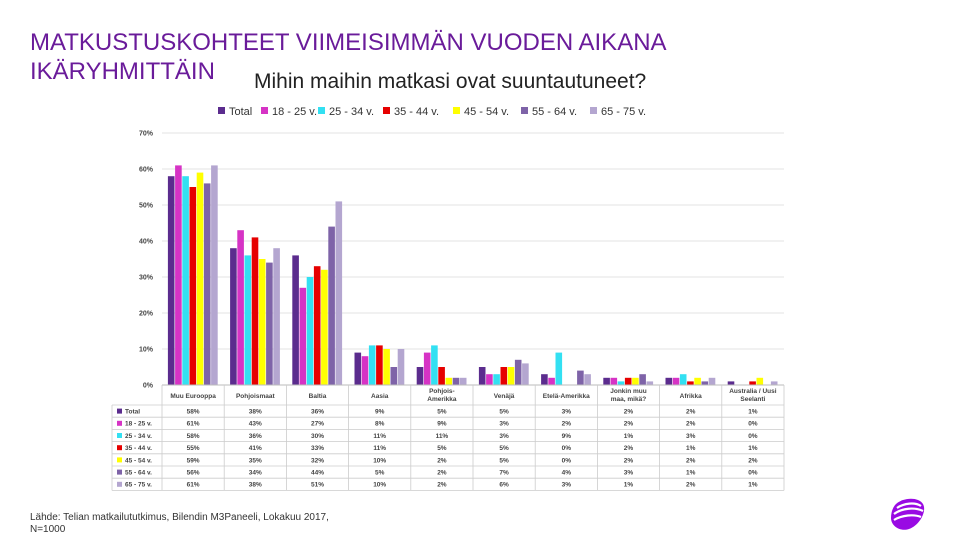  I want to click on table-series-label: 55 - 64 v., so click(138, 473).